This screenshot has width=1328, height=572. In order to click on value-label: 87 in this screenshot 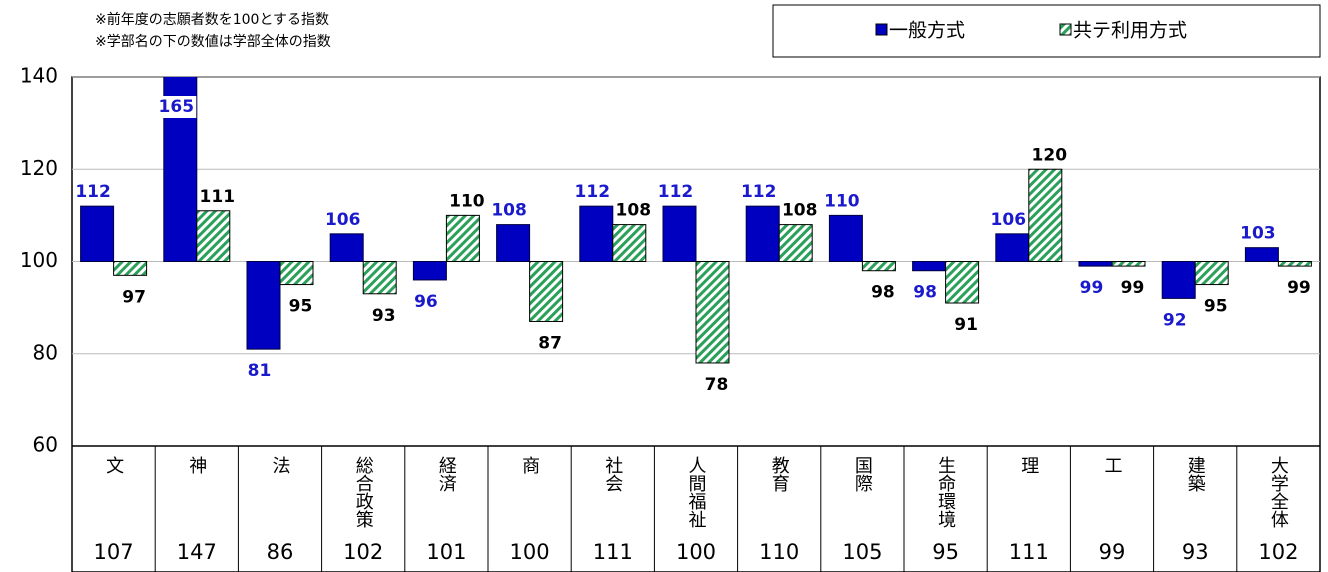, I will do `click(550, 343)`.